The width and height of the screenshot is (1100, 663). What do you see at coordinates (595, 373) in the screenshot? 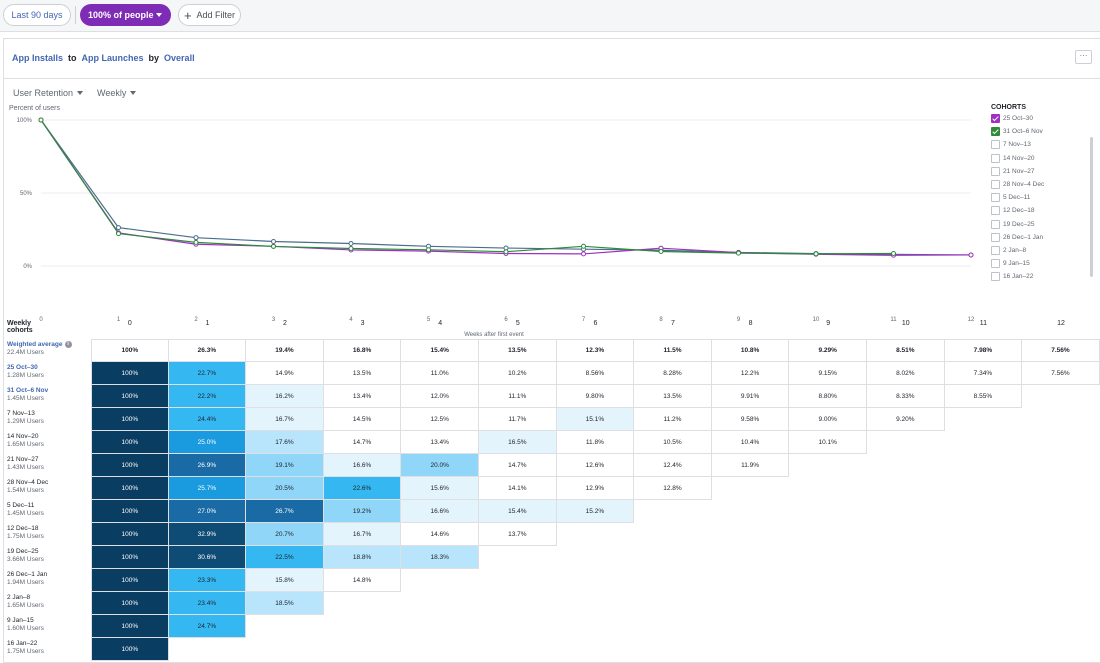
I see `table-cell: 8.56%` at bounding box center [595, 373].